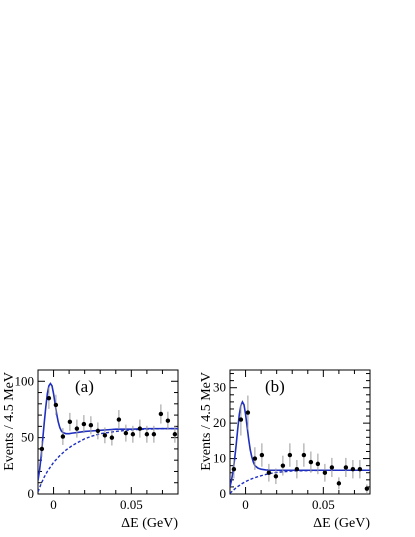  I want to click on panel-a: 0 0.05 0 50 100 ΔE (GeV) Events / 4.5 MeV (a), so click(90, 450).